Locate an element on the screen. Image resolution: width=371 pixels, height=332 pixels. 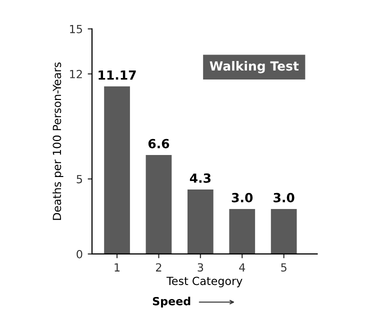
annotation: Walking Test is located at coordinates (254, 67).